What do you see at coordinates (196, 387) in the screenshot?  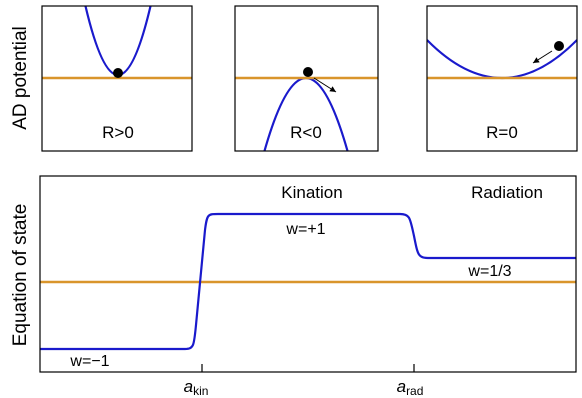 I see `tick-label-a-kin: akin` at bounding box center [196, 387].